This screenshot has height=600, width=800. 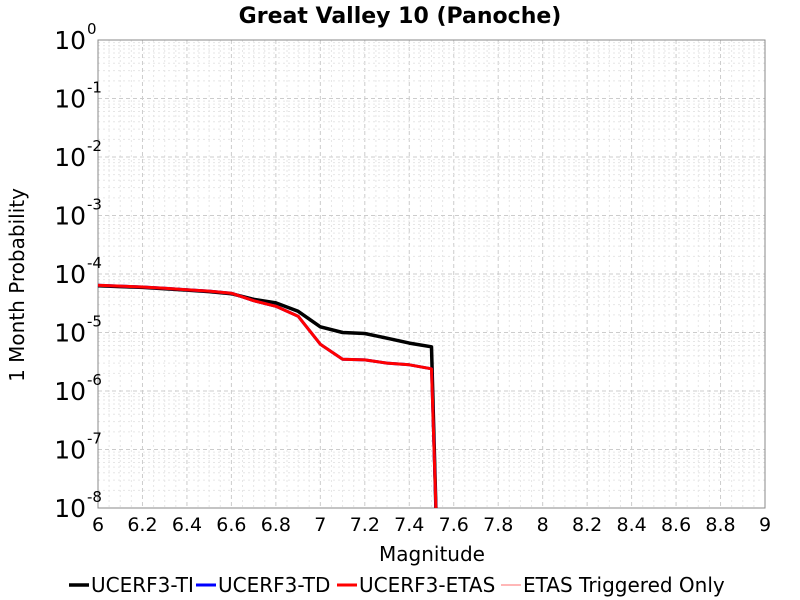 I want to click on y-tick-label: 10 -8, so click(x=78, y=505).